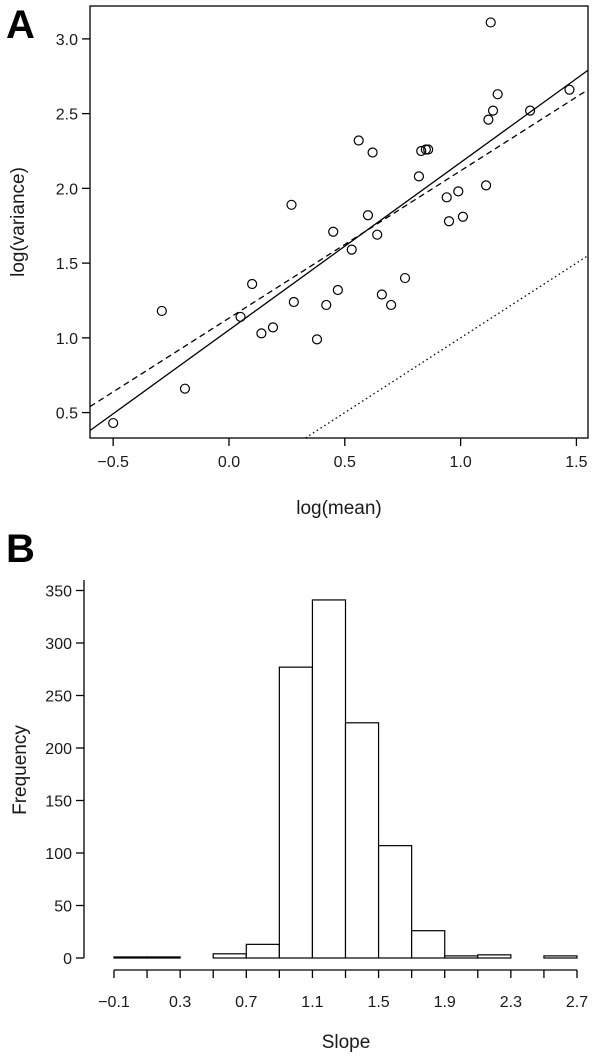 The height and width of the screenshot is (1064, 600). I want to click on panel-a-dotted-line, so click(447, 347).